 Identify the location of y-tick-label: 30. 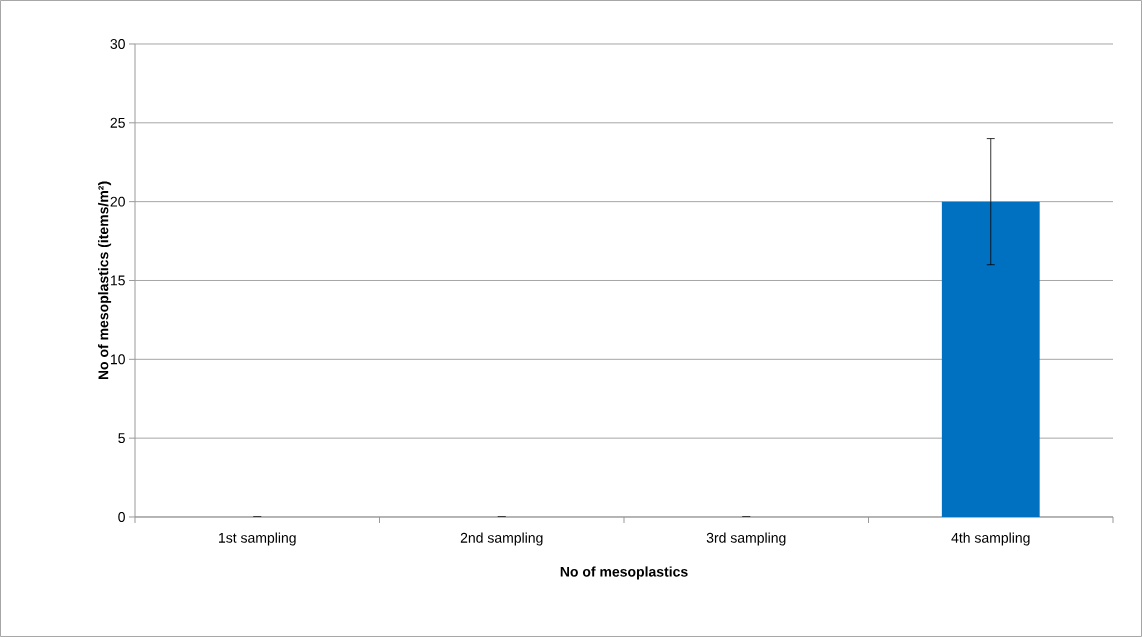
(117, 44).